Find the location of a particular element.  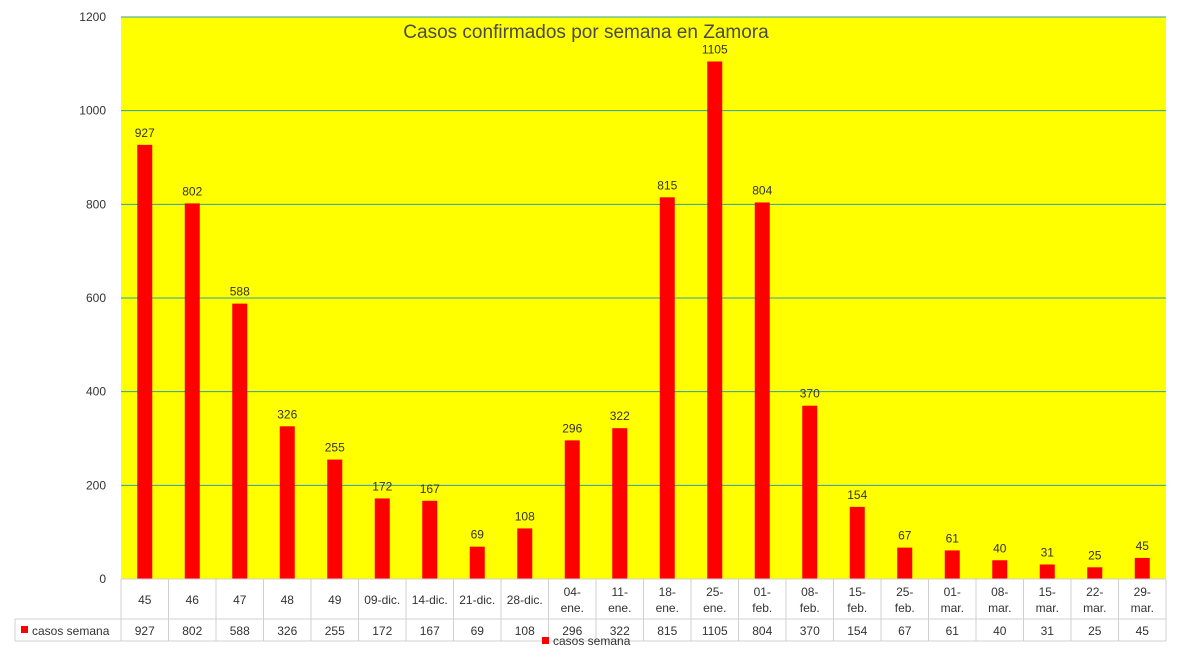

table-value-11: 815 is located at coordinates (667, 631).